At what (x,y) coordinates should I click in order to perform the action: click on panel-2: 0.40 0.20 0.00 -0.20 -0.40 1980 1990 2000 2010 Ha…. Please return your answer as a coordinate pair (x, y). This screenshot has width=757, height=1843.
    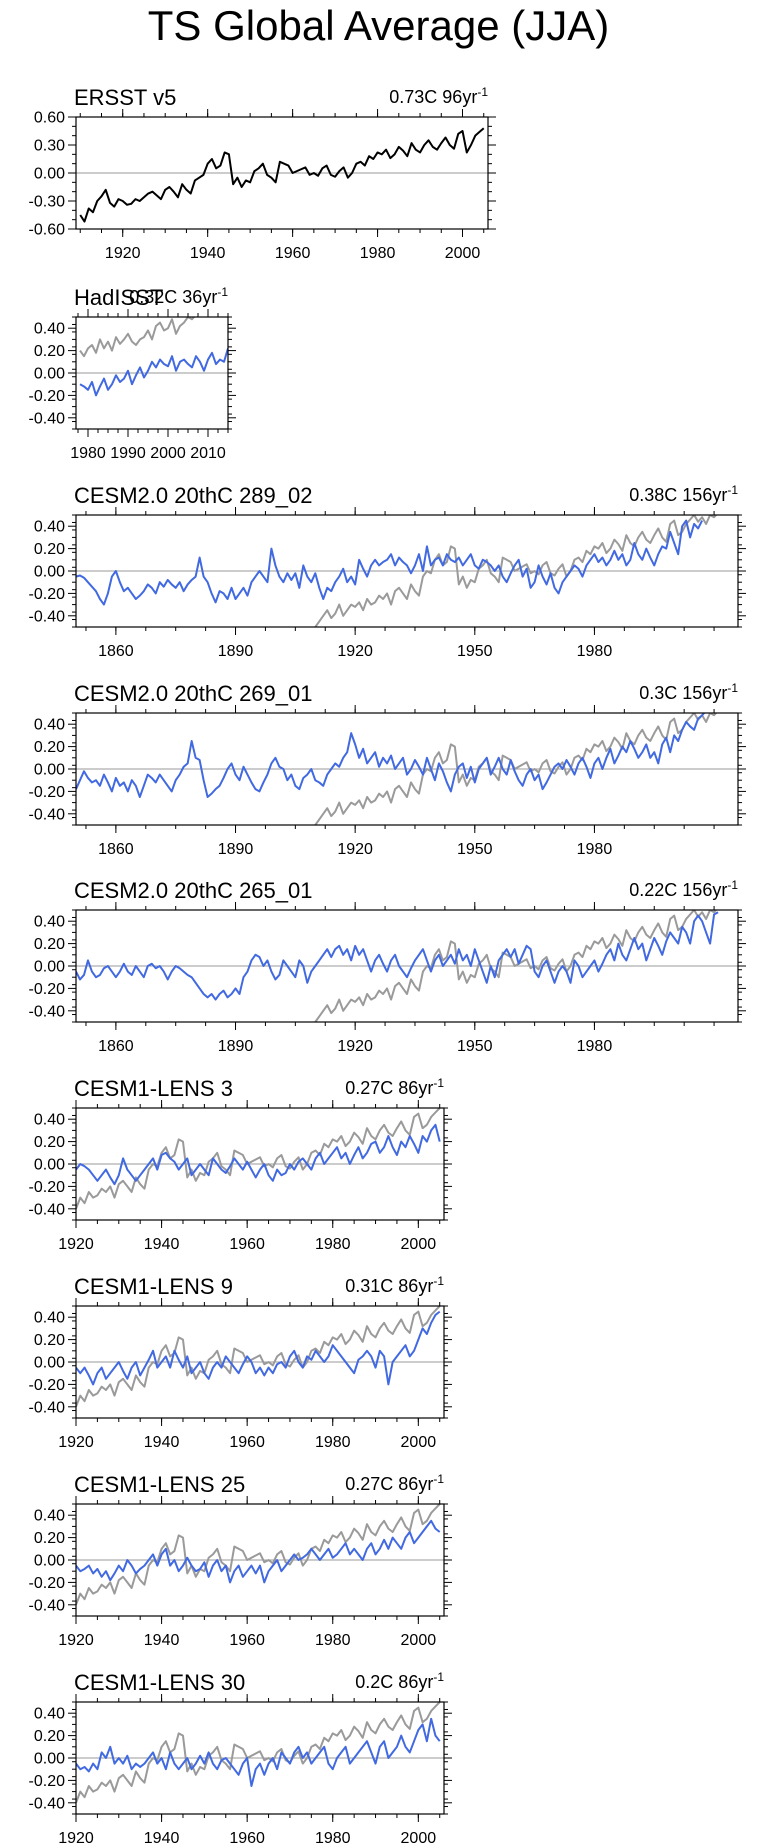
    Looking at the image, I should click on (132, 373).